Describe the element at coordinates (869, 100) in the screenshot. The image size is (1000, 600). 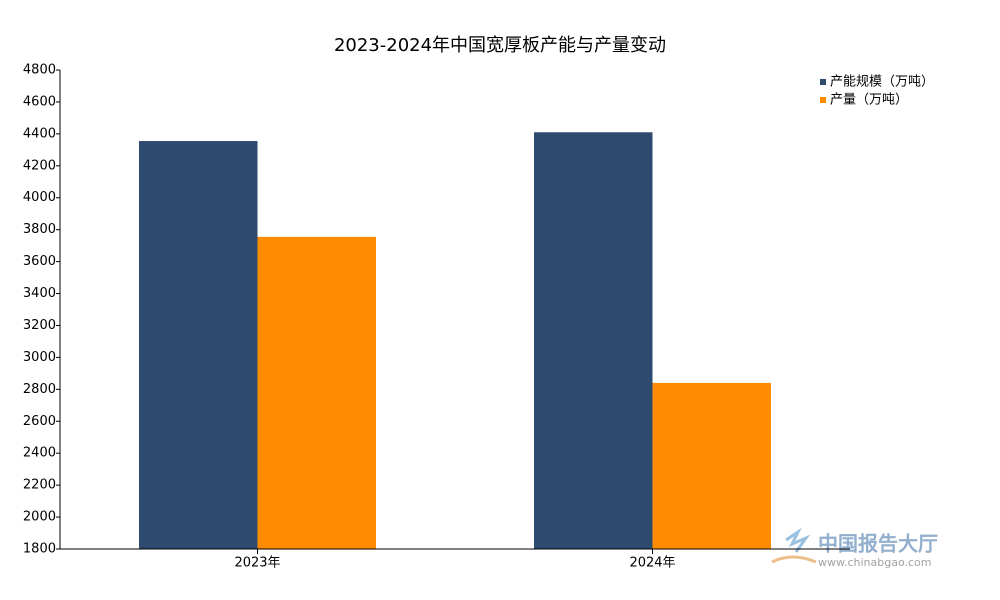
I see `legend-label: 产量（万吨）` at that location.